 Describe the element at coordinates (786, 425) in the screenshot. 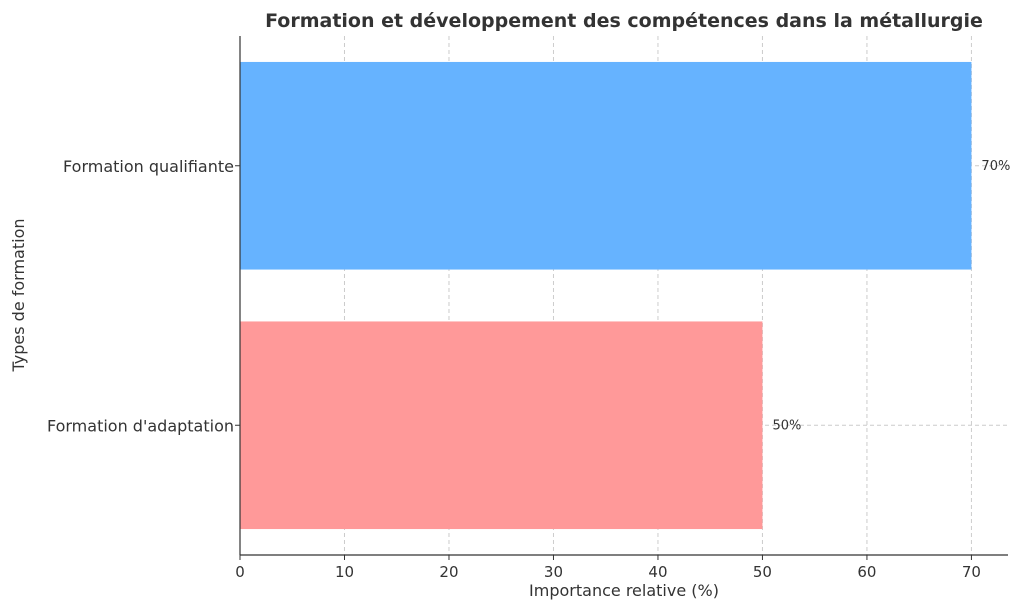

I see `data-label: 50%` at that location.